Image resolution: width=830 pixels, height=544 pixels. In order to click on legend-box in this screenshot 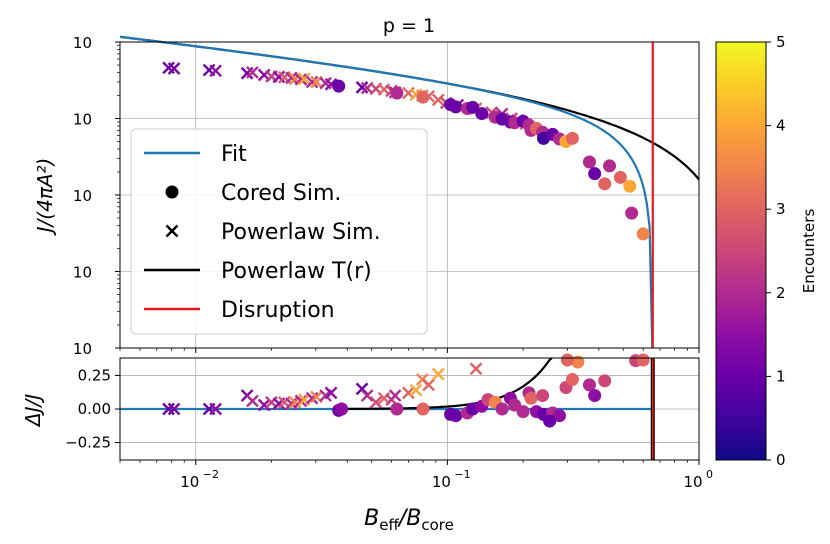, I will do `click(279, 231)`.